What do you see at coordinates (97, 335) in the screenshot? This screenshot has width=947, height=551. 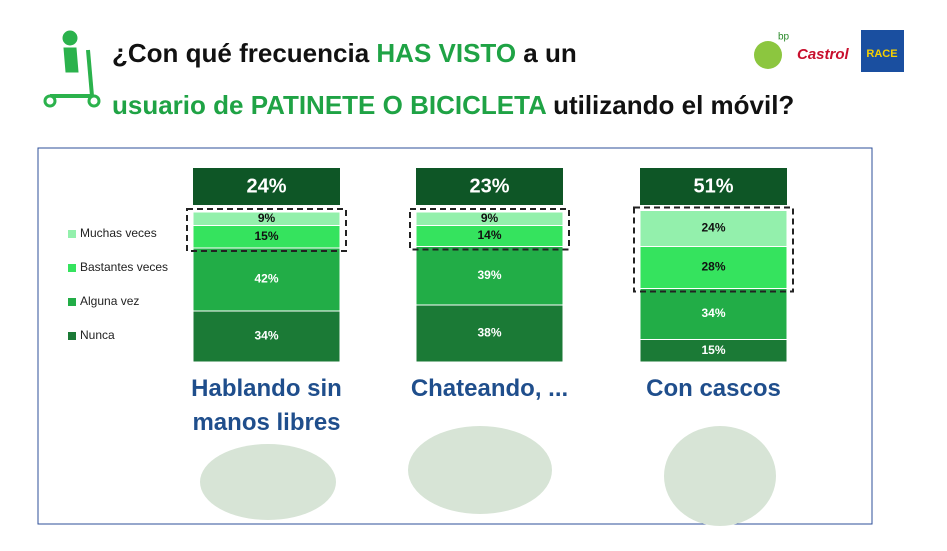 I see `legend-label: Nunca` at bounding box center [97, 335].